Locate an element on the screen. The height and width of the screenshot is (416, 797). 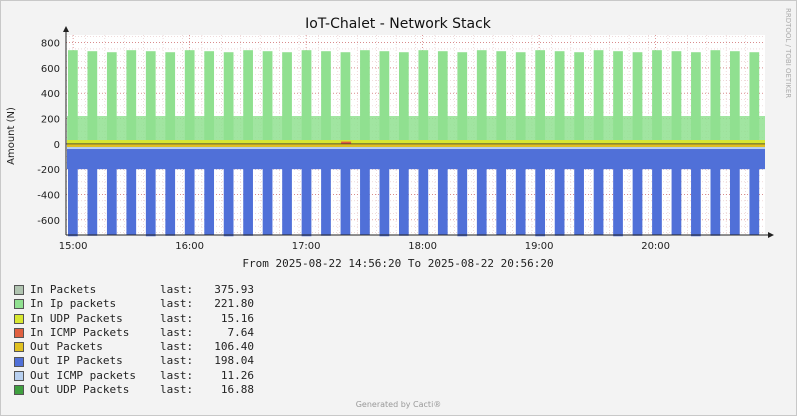
legend-swatch-out-packets is located at coordinates (19, 347).